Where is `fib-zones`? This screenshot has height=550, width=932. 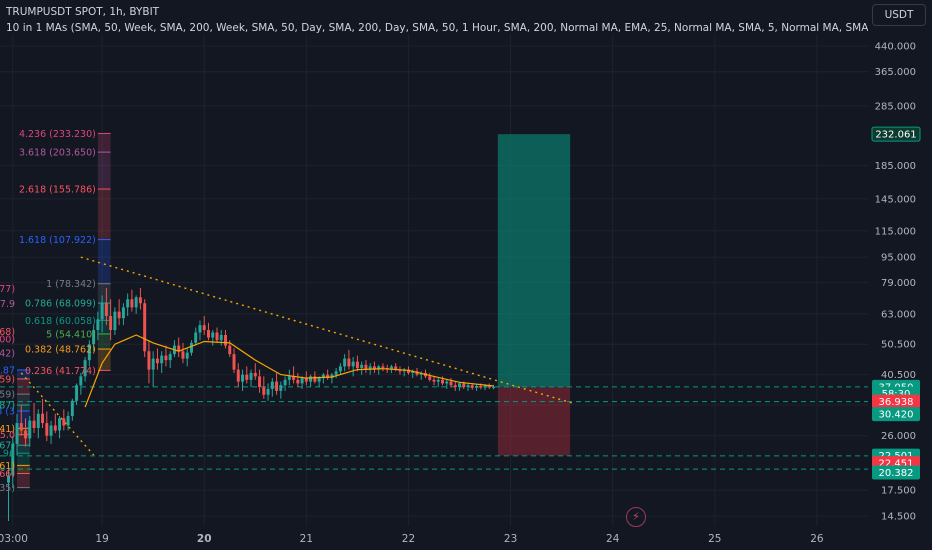 fib-zones is located at coordinates (64, 310).